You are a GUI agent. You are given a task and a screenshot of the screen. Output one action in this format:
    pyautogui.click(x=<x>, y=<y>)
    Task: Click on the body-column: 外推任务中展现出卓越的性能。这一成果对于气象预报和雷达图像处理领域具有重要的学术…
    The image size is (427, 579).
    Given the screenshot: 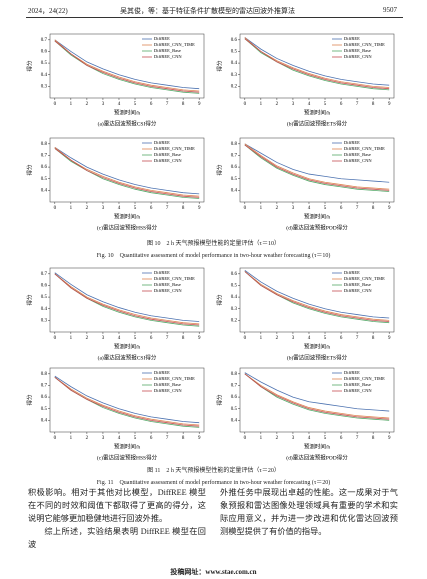 What is the action you would take?
    pyautogui.click(x=309, y=512)
    